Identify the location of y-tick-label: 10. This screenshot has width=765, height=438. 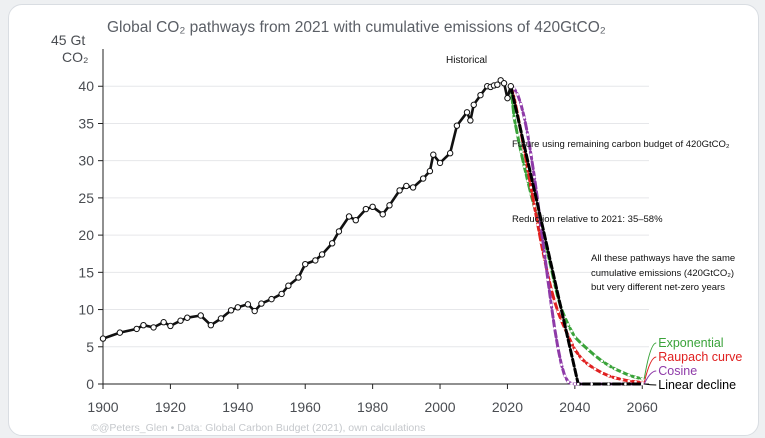
(86, 310).